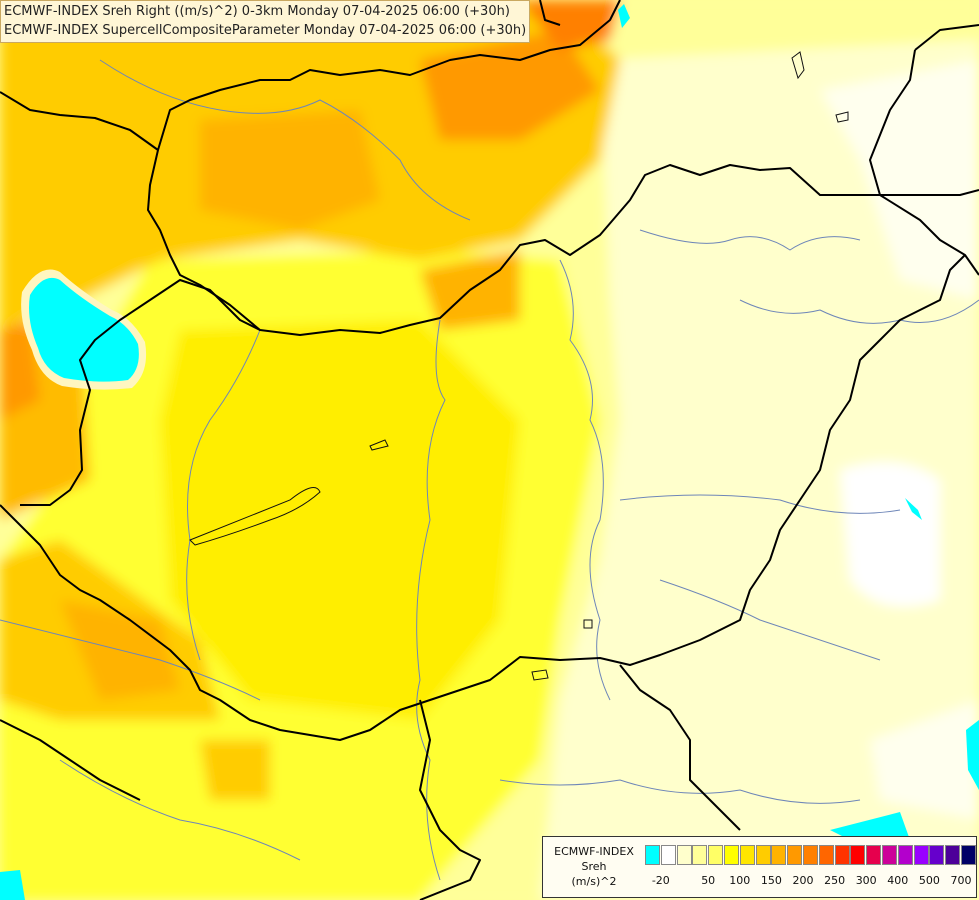  Describe the element at coordinates (708, 880) in the screenshot. I see `legend-tick-label: 50` at that location.